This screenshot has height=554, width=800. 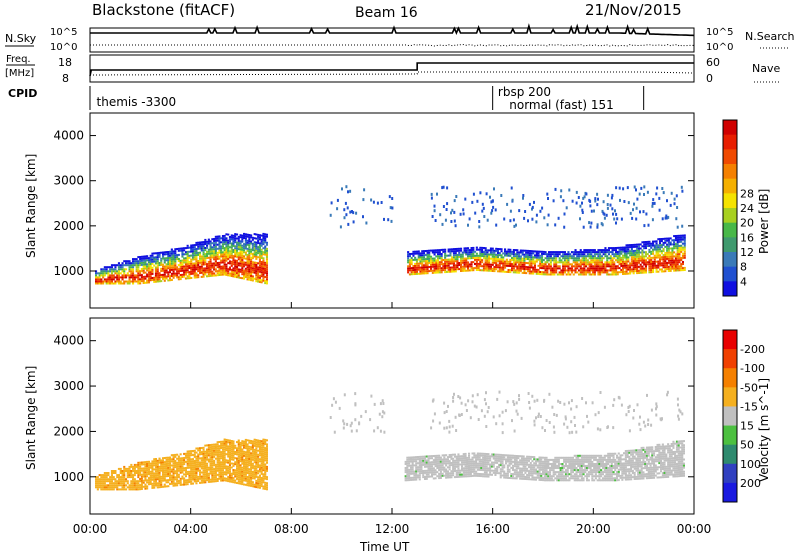 What do you see at coordinates (766, 68) in the screenshot?
I see `nave-label: Nave` at bounding box center [766, 68].